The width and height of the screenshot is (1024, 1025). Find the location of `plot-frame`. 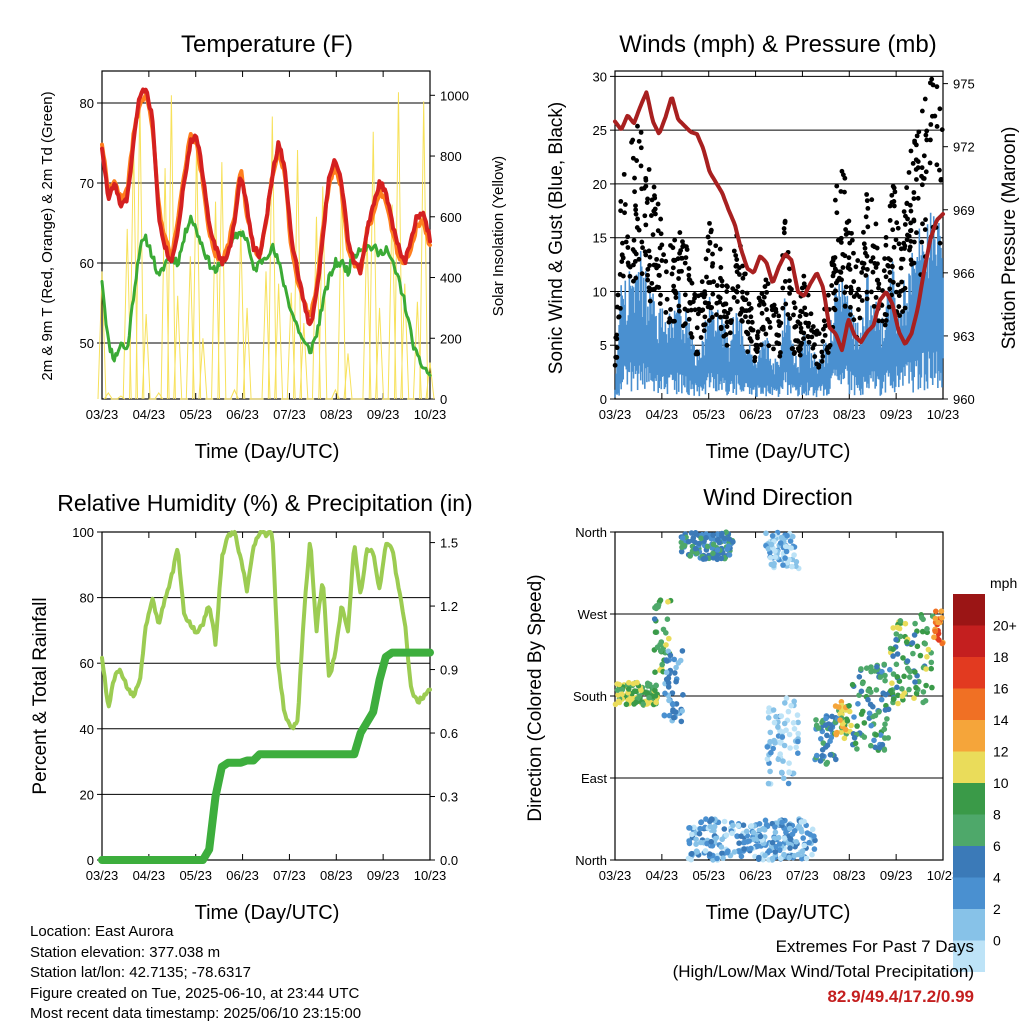

plot-frame is located at coordinates (779, 235).